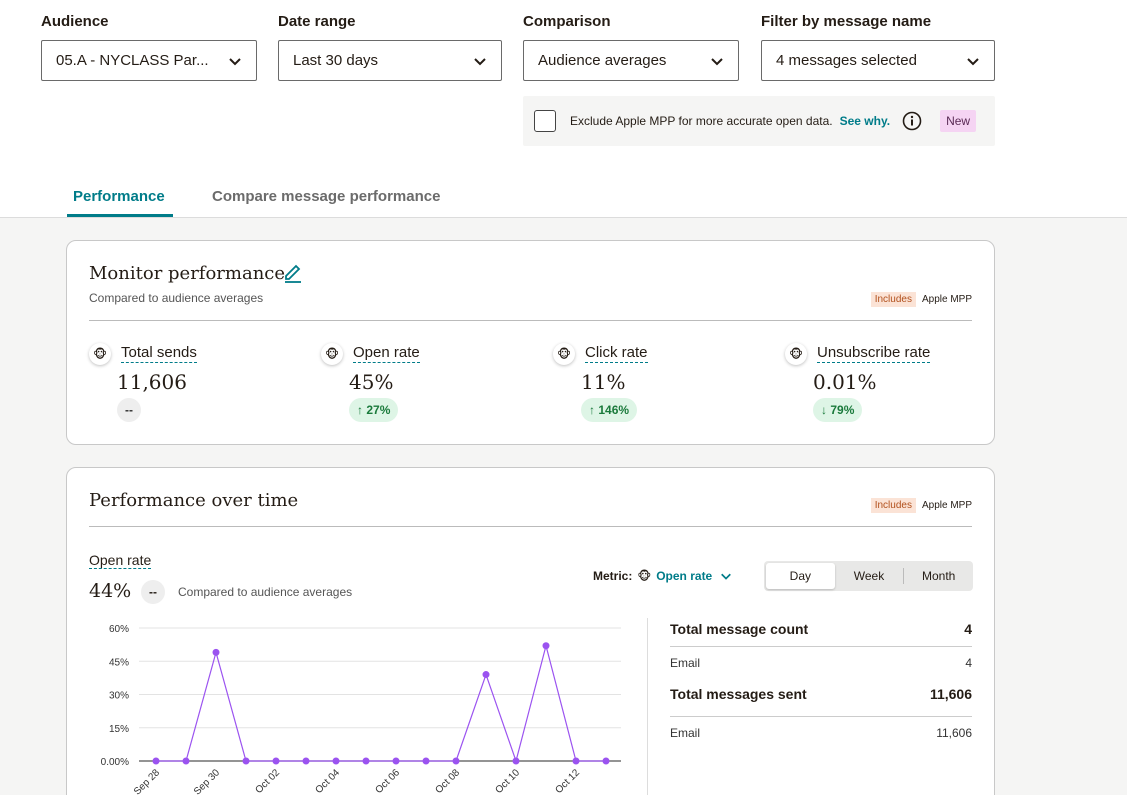 This screenshot has height=795, width=1127. What do you see at coordinates (912, 121) in the screenshot?
I see `info-icon` at bounding box center [912, 121].